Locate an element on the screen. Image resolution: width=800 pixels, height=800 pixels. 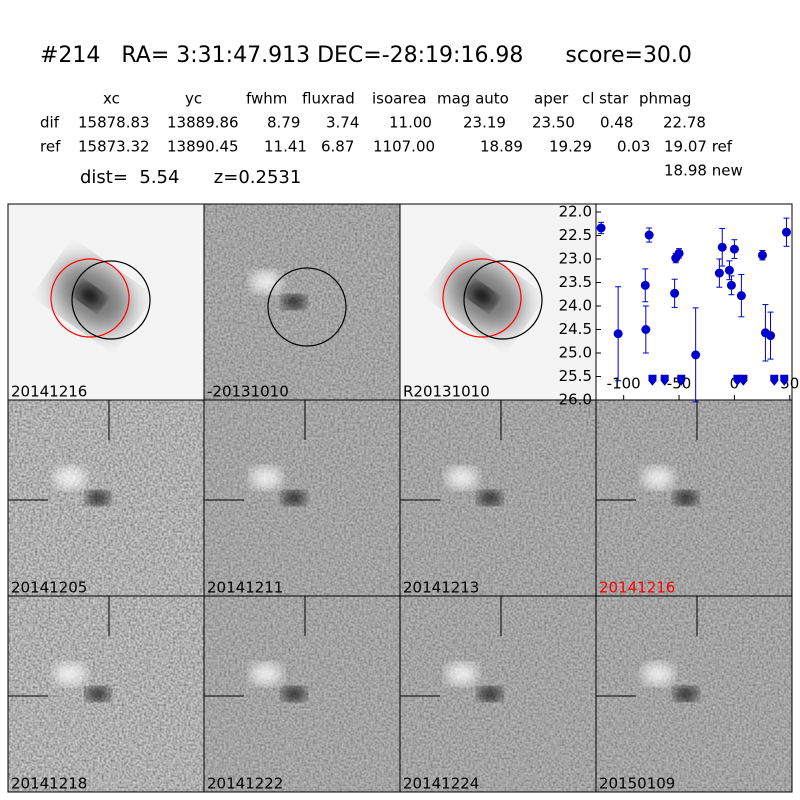
y-tick-label: 24.5 is located at coordinates (575, 329).